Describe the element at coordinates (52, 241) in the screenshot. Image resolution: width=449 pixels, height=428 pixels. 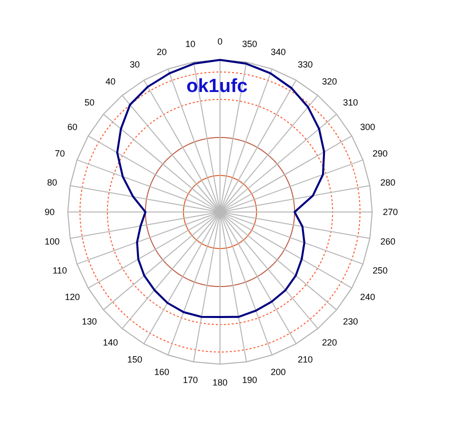
I see `spoke-label: 100` at that location.